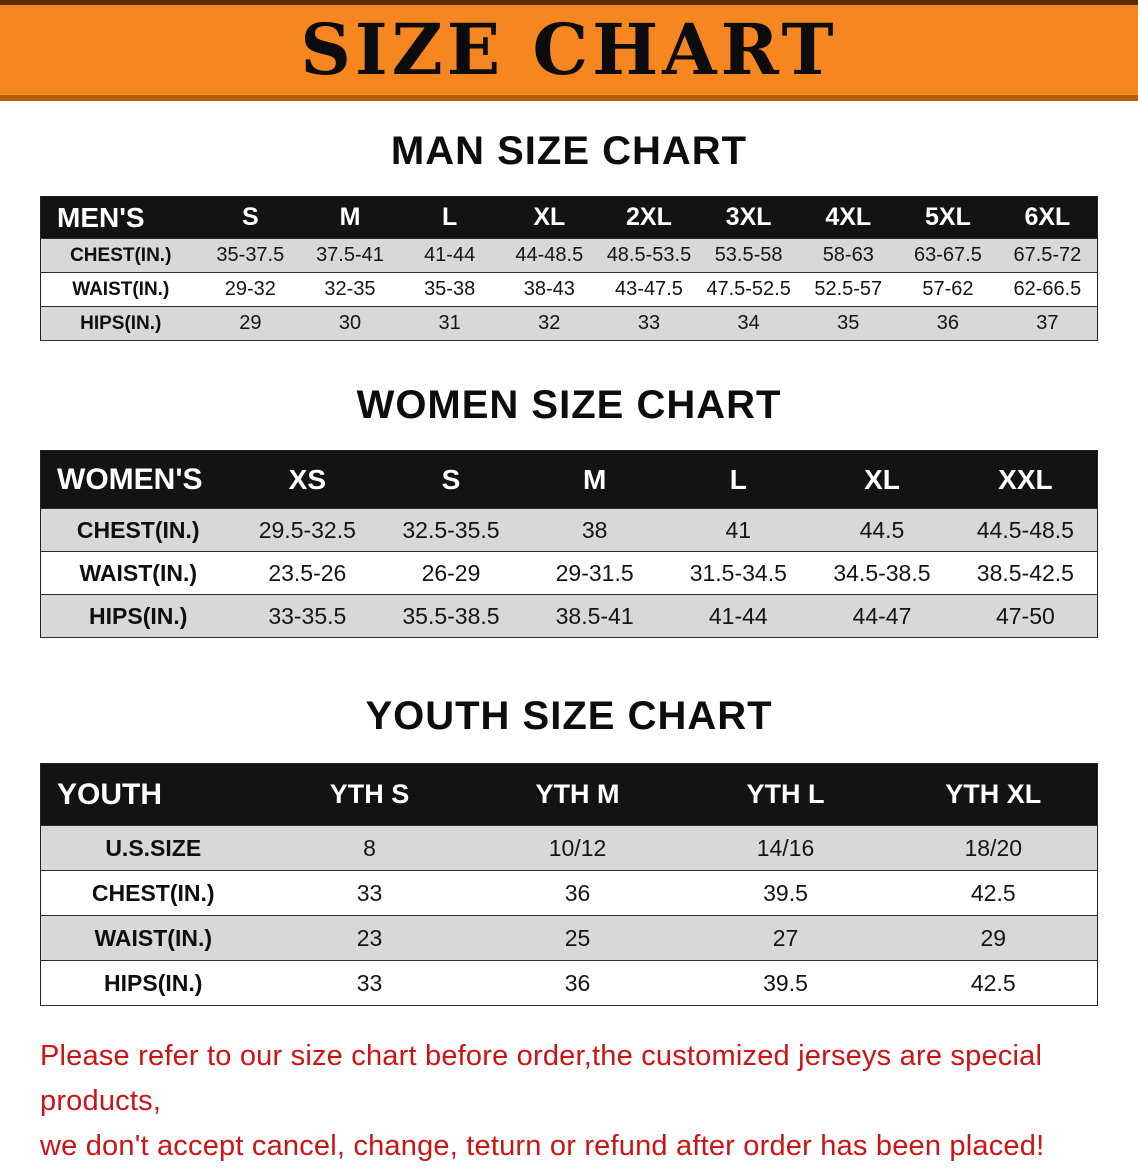 Image resolution: width=1138 pixels, height=1169 pixels. Describe the element at coordinates (350, 289) in the screenshot. I see `size-cell: 32-35` at that location.